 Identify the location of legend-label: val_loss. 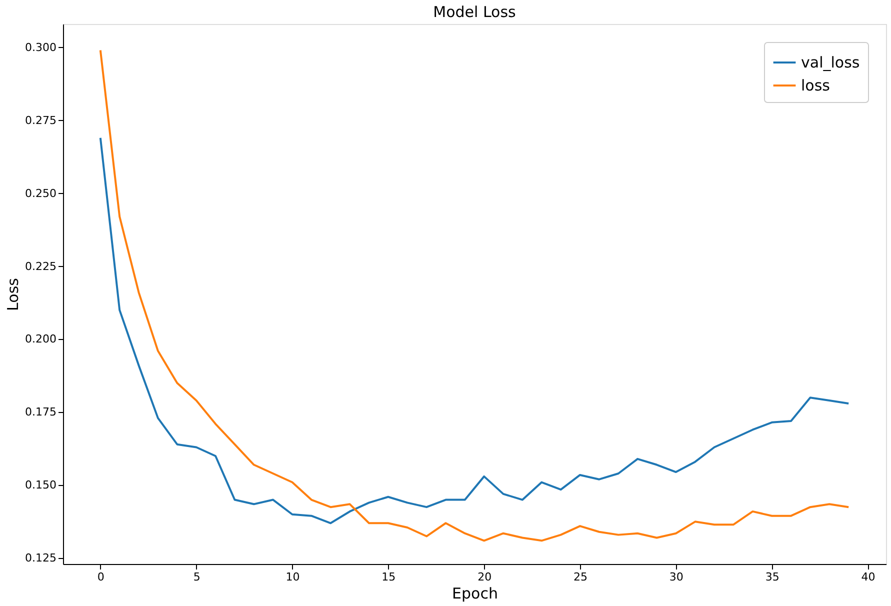
(830, 63).